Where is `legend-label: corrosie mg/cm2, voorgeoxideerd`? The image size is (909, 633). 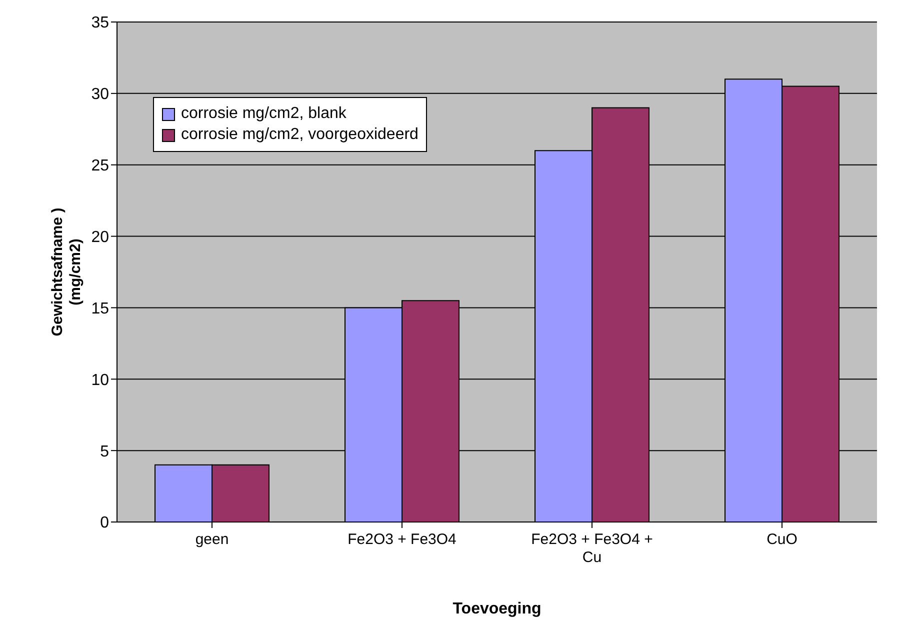
legend-label: corrosie mg/cm2, voorgeoxideerd is located at coordinates (299, 135).